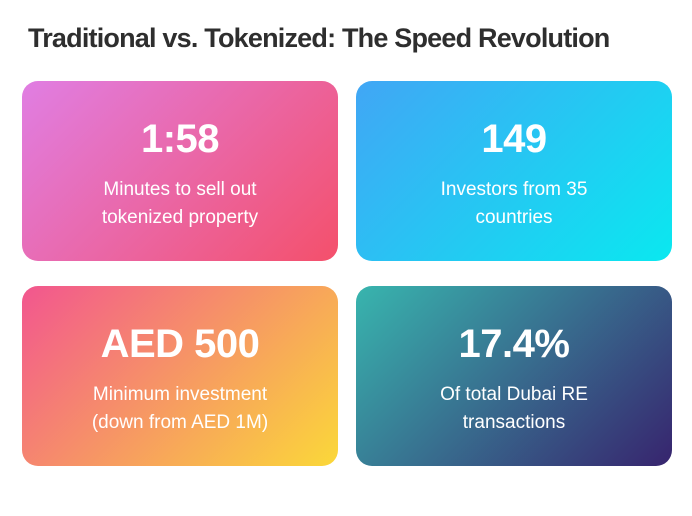 The image size is (692, 516). I want to click on stat-value: 149, so click(514, 139).